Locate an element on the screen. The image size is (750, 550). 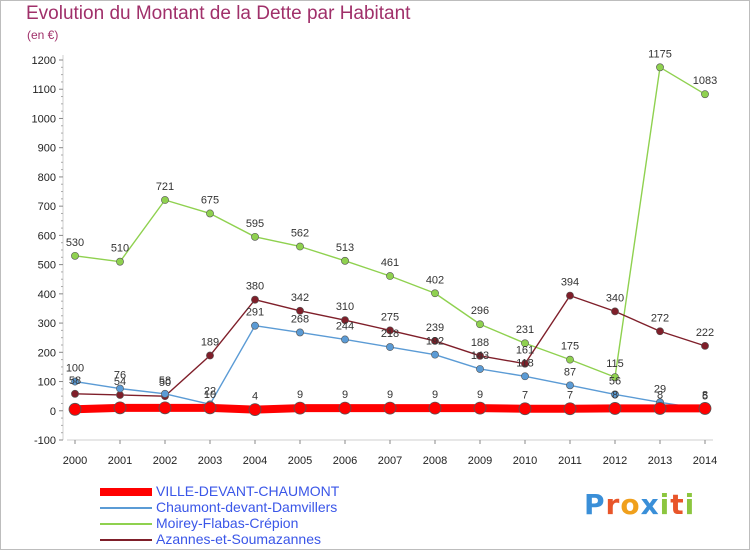
data-label: 296 is located at coordinates (480, 311).